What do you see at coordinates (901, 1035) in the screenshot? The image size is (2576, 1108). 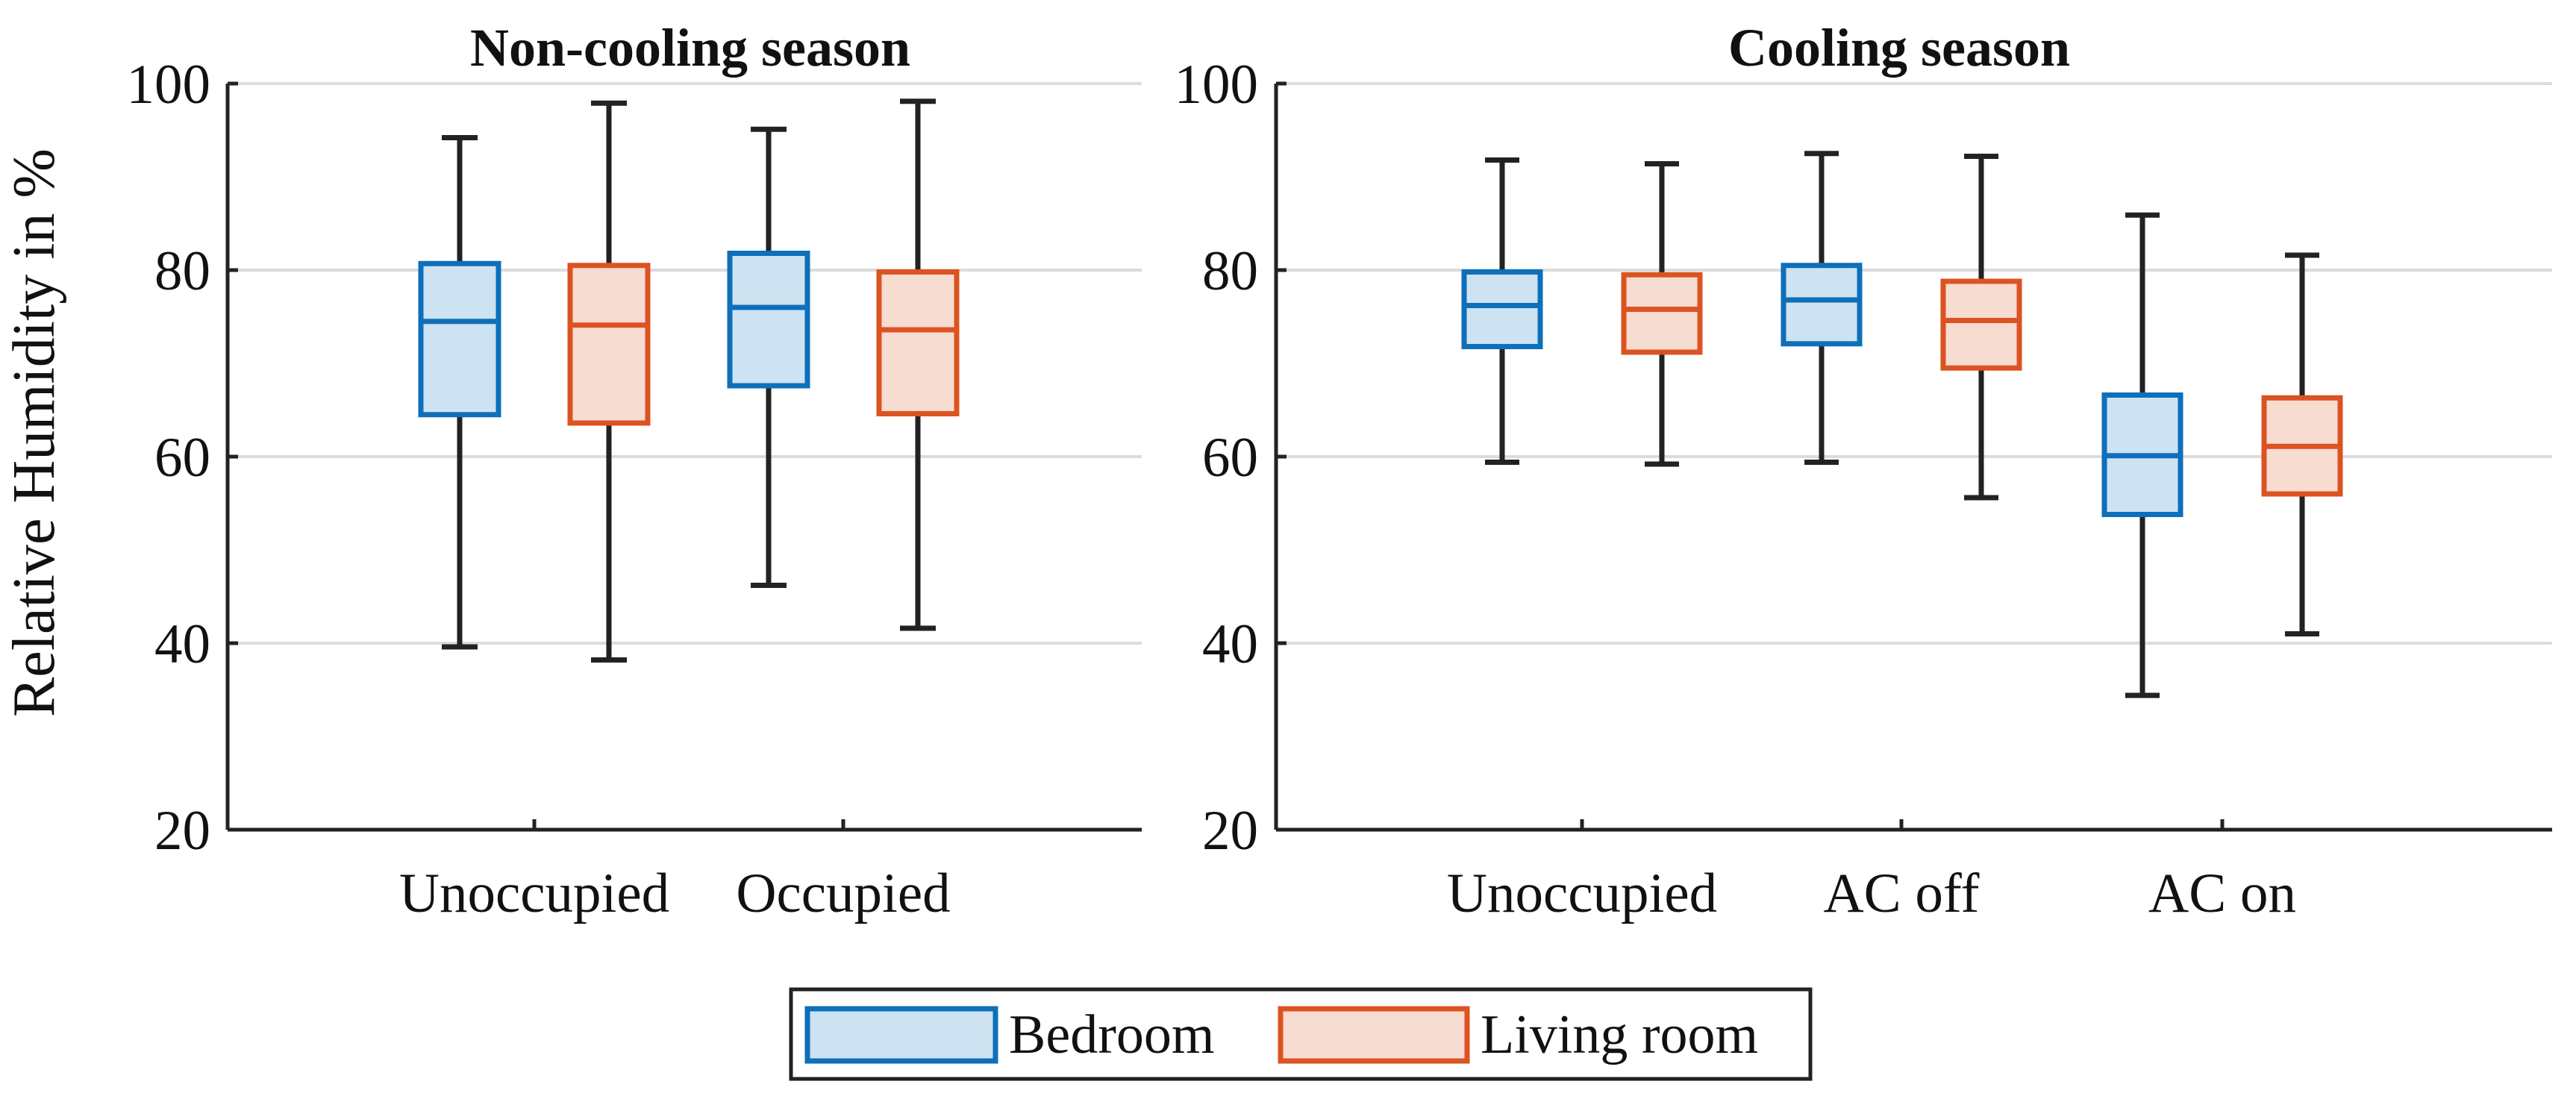 I see `legend-swatch-bedroom` at bounding box center [901, 1035].